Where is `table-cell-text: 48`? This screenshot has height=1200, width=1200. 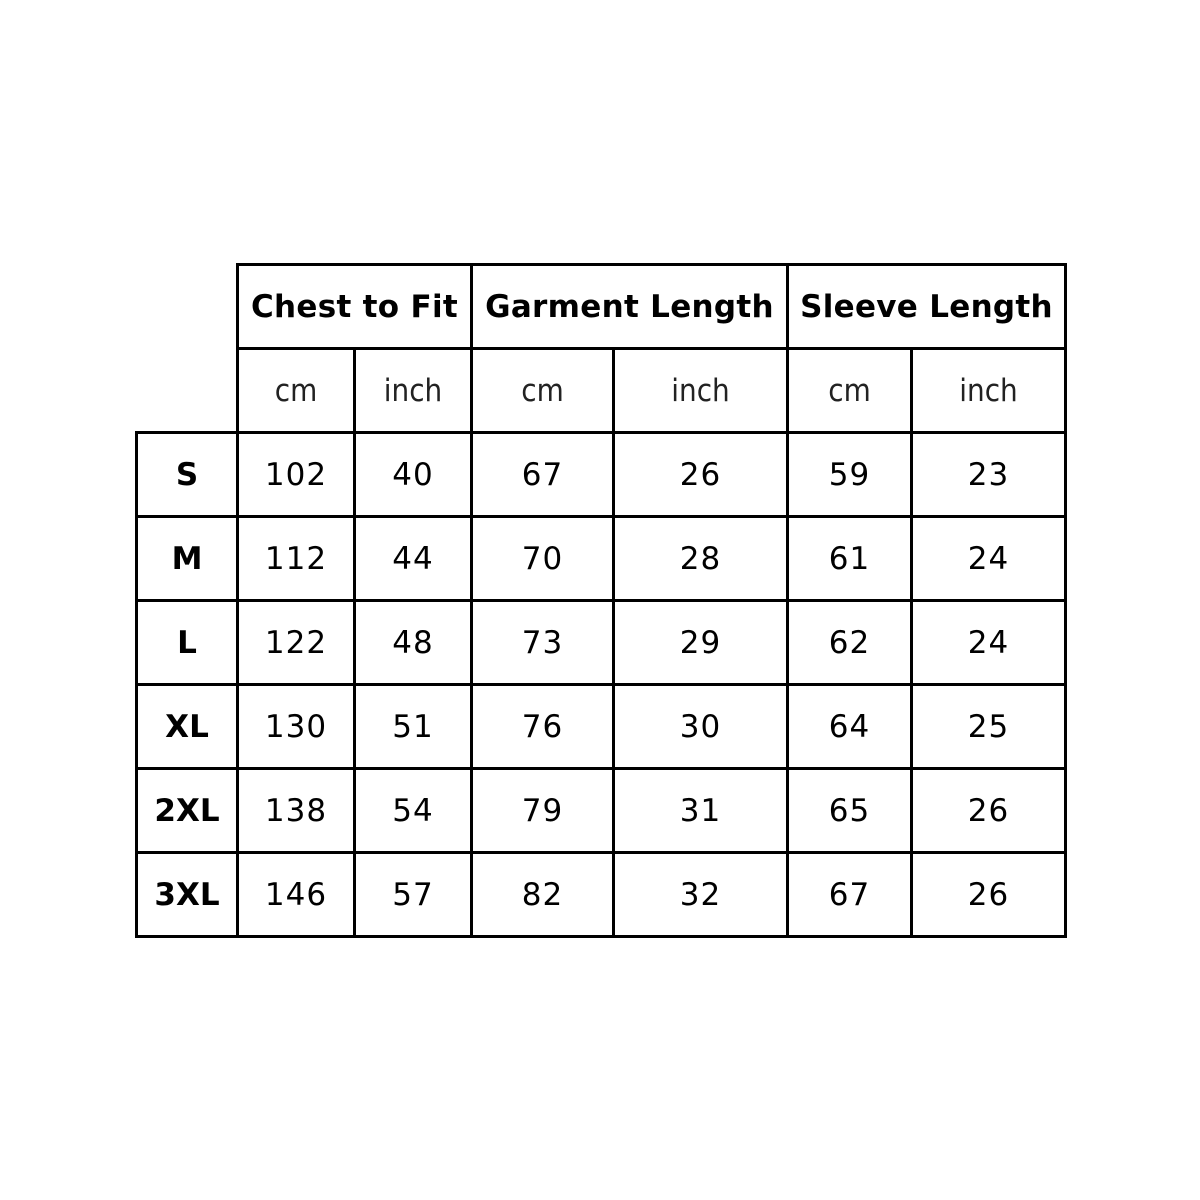 table-cell-text: 48 is located at coordinates (413, 642).